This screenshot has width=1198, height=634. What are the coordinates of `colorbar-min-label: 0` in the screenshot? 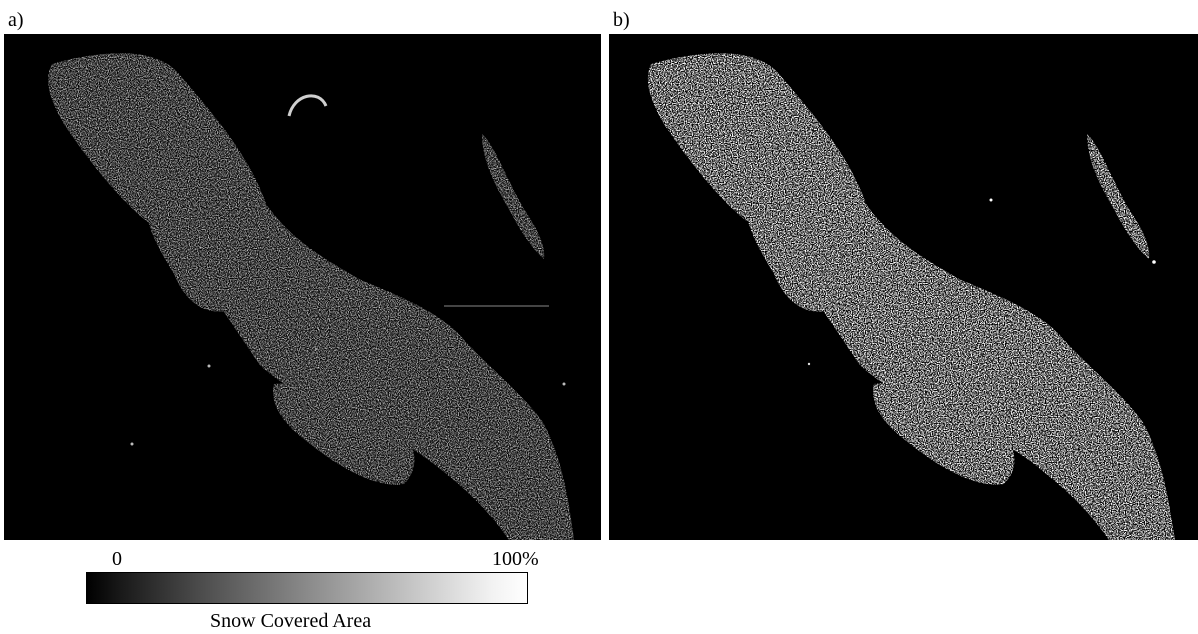 It's located at (117, 559).